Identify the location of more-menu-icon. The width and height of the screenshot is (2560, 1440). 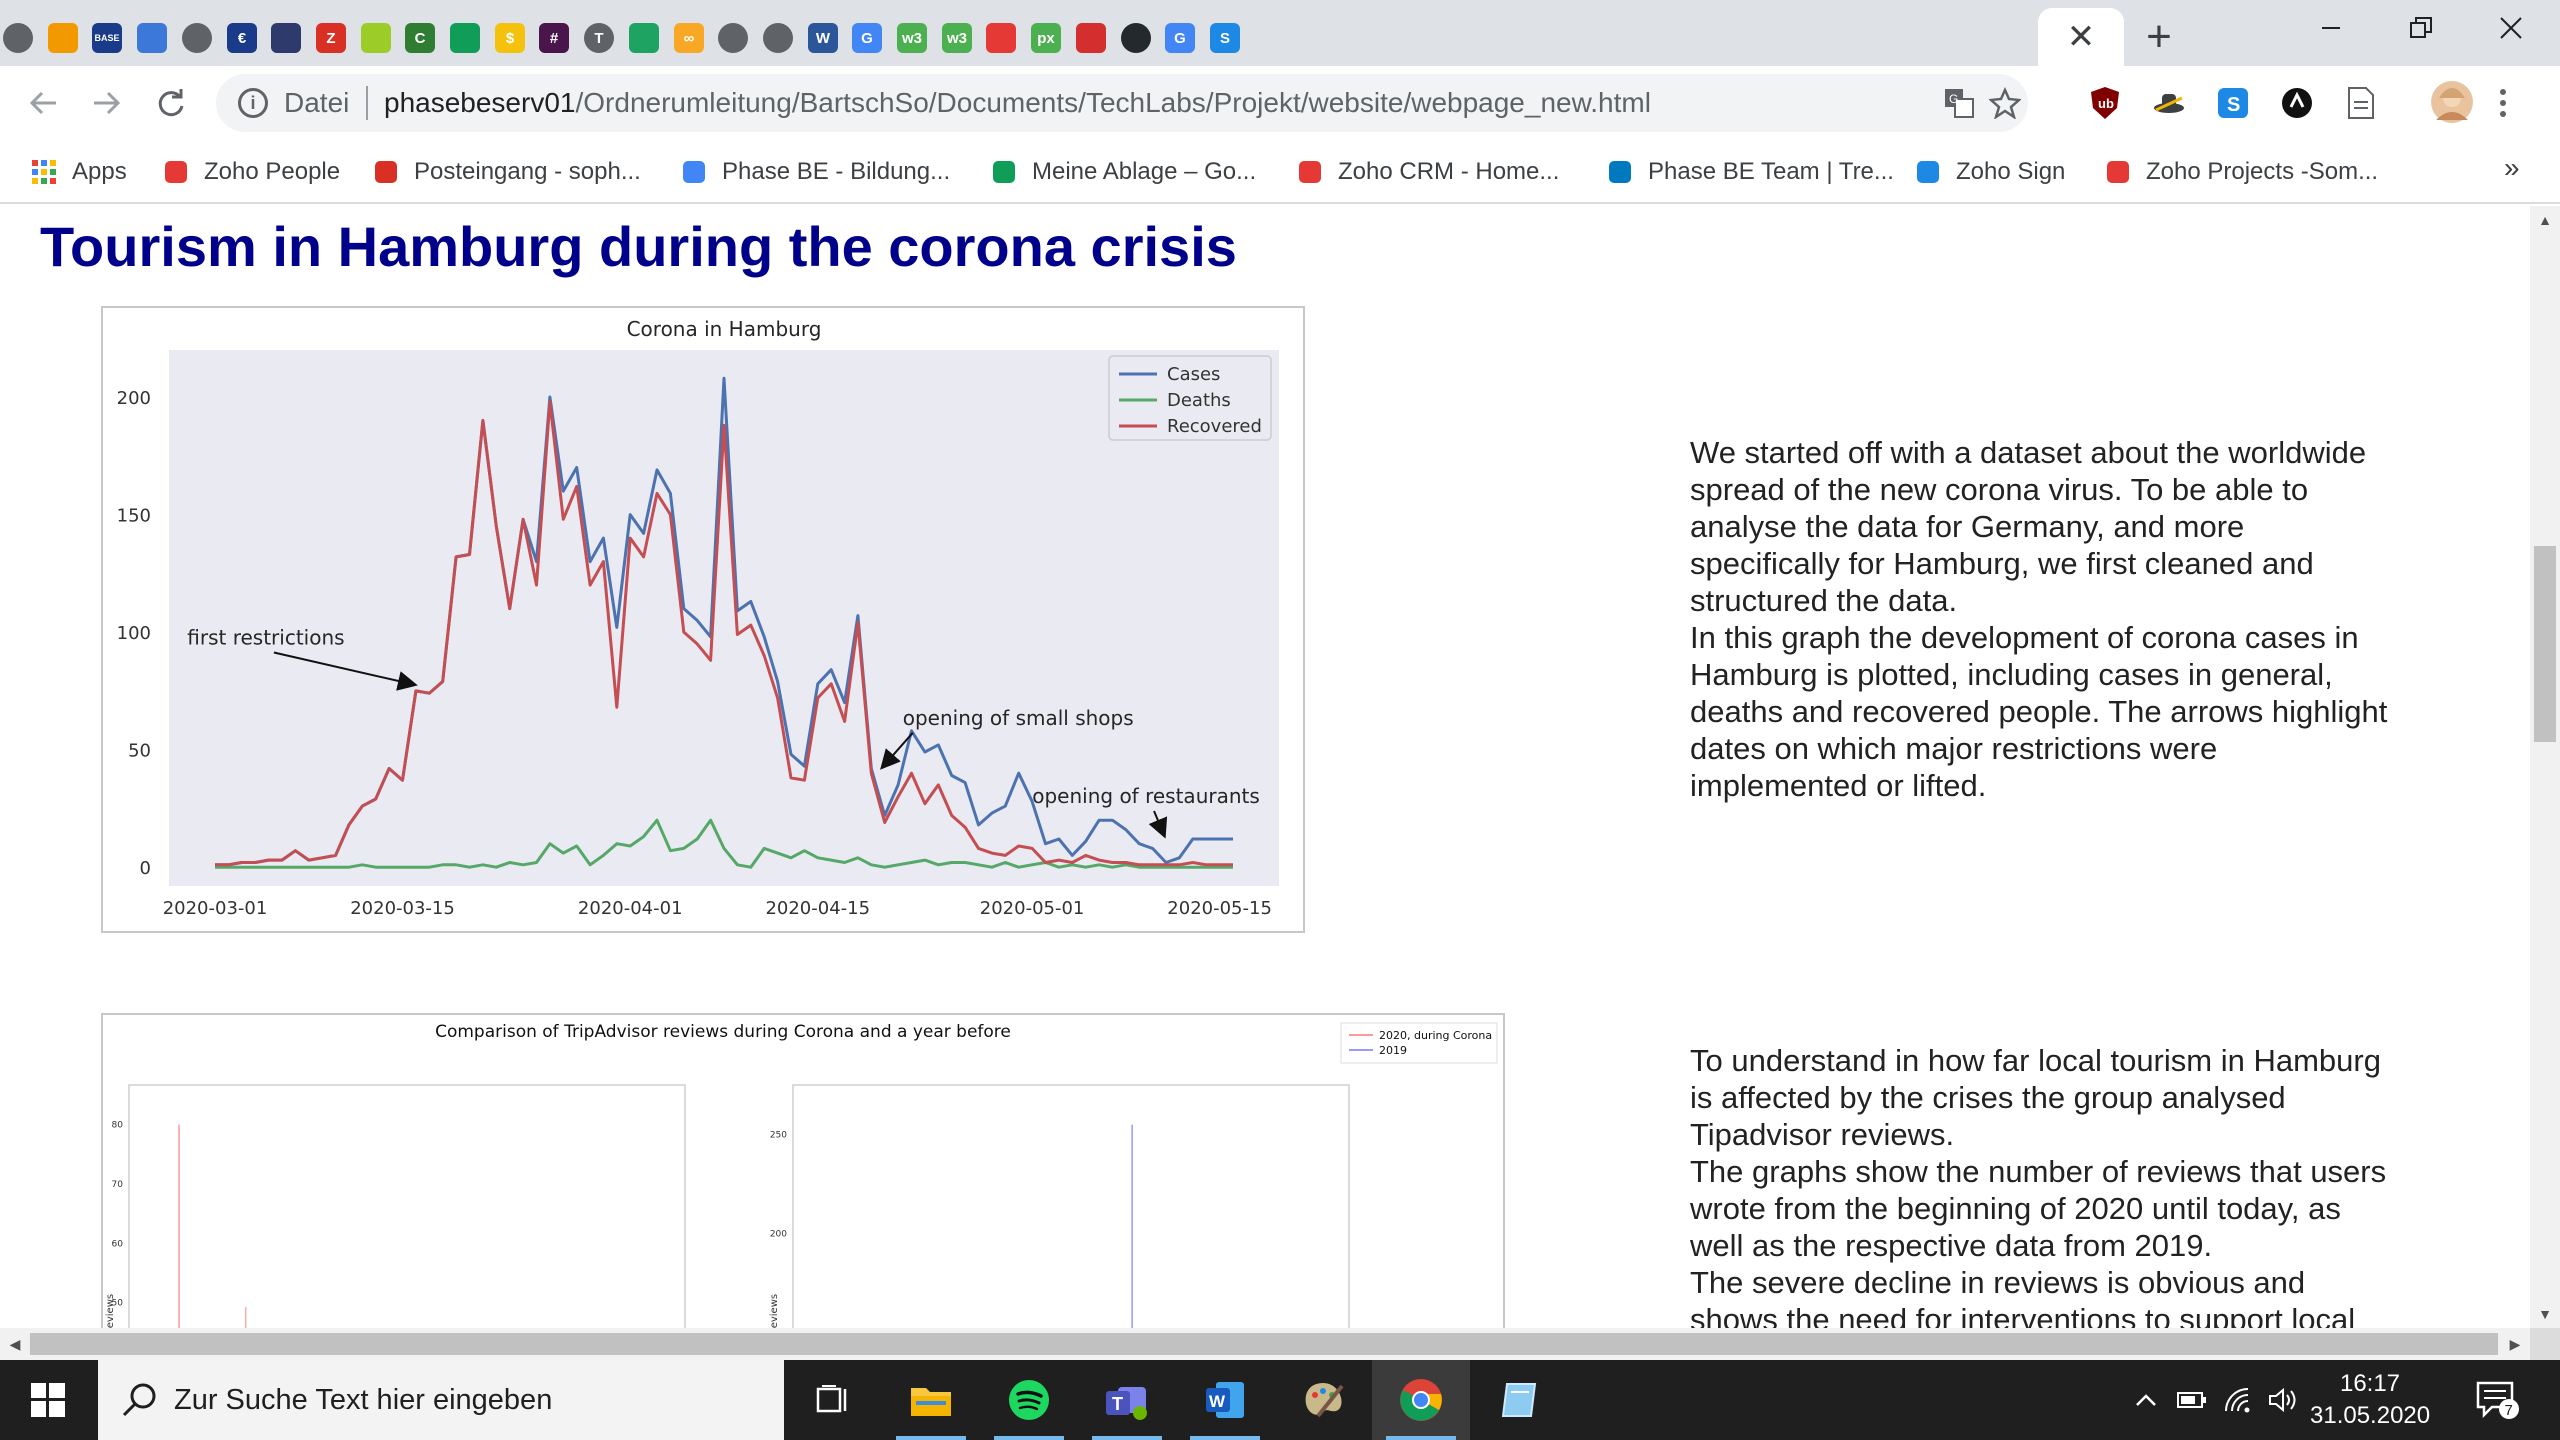
(2503, 103).